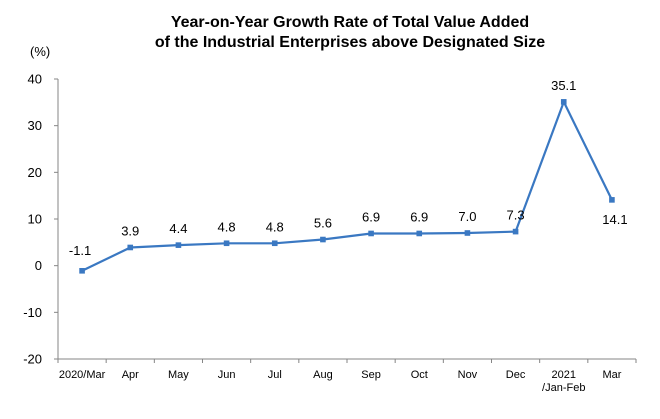  I want to click on data-label: 4.4, so click(178, 228).